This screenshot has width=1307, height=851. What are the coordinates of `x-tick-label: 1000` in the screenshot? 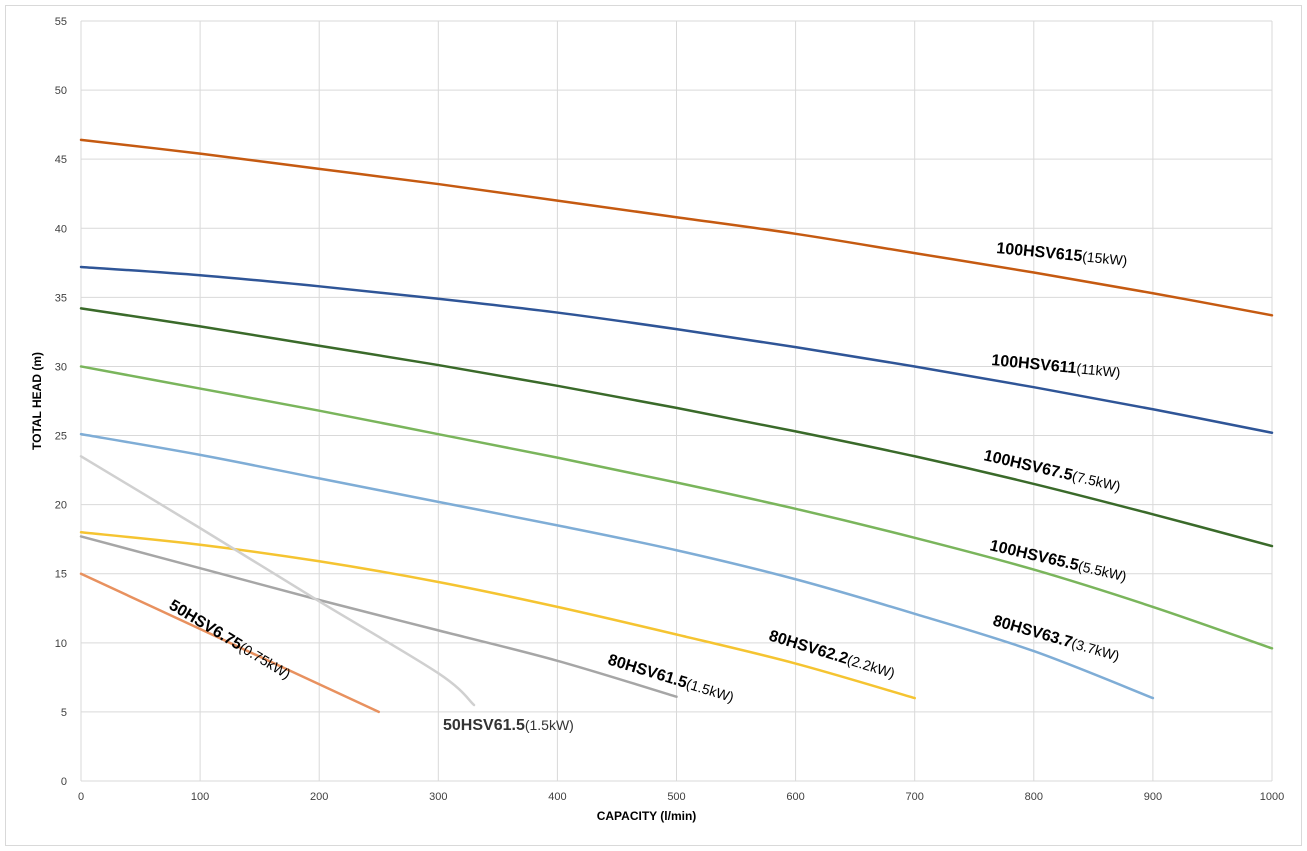 It's located at (1272, 797).